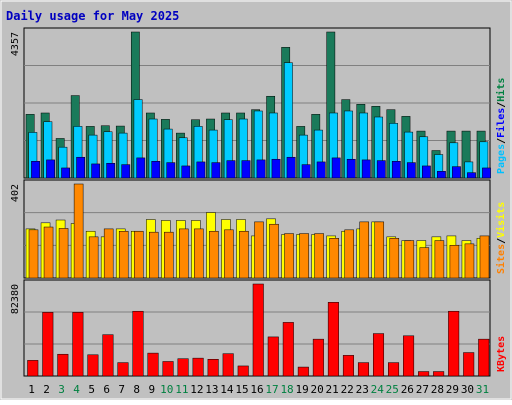 This screenshot has width=512, height=405. I want to click on day-label-27: 27, so click(422, 389).